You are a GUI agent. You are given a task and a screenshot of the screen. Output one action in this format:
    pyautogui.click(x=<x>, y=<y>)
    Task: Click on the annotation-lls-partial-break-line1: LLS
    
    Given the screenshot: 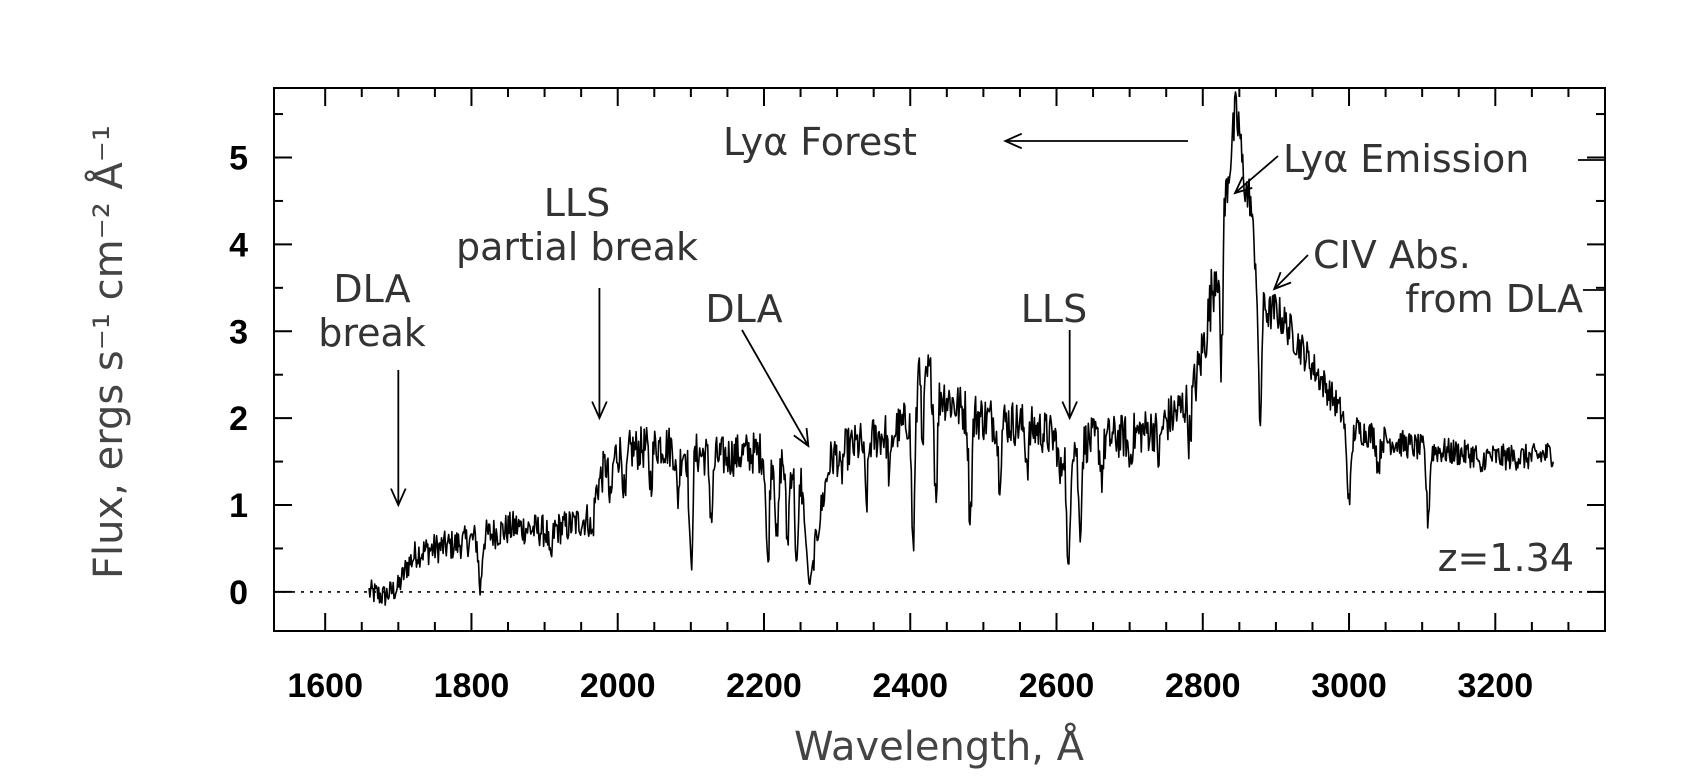 What is the action you would take?
    pyautogui.click(x=577, y=203)
    